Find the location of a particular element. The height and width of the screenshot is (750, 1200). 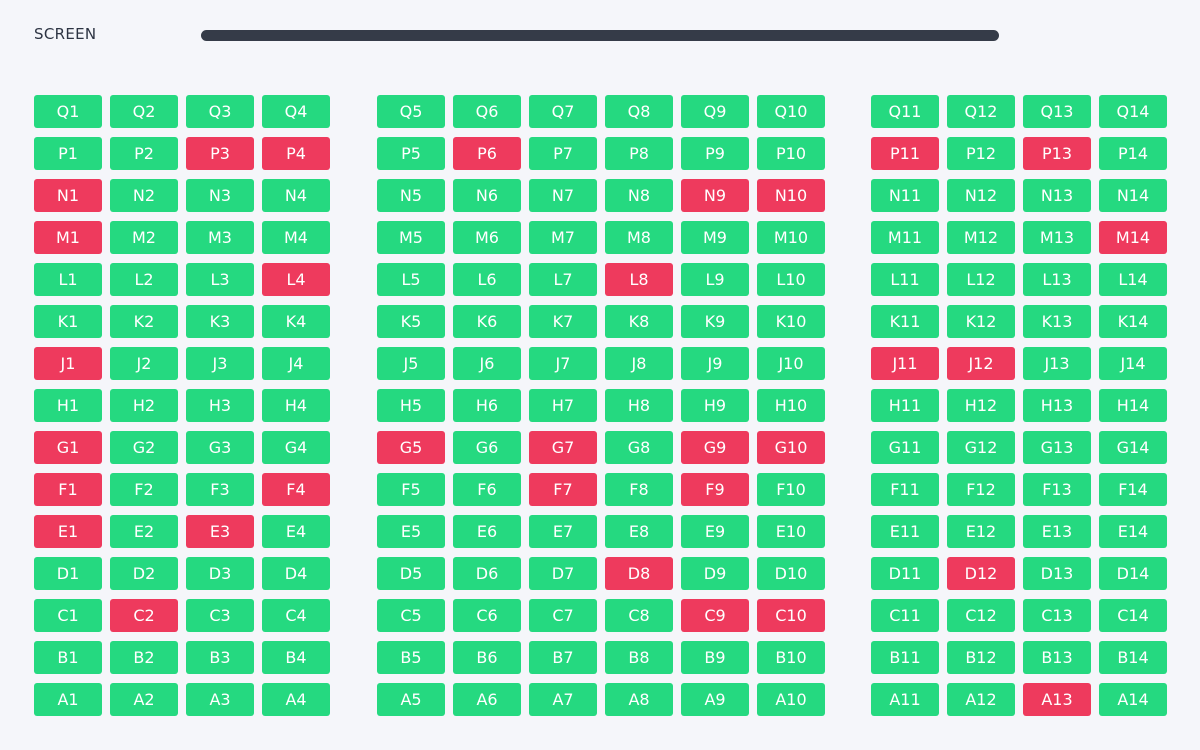

seat-f3-available: F3 is located at coordinates (220, 489).